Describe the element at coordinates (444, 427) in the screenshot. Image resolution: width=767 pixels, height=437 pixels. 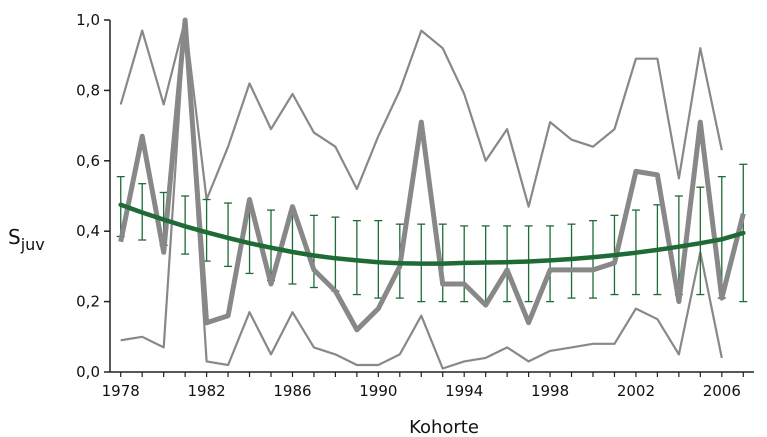
I see `x-axis-title: Kohorte` at that location.